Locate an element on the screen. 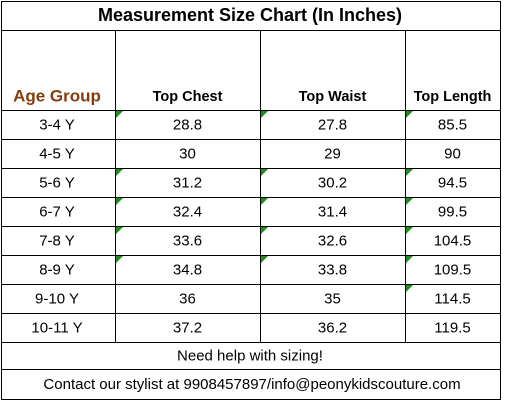 Image resolution: width=505 pixels, height=403 pixels. column-header: Top Waist is located at coordinates (333, 97).